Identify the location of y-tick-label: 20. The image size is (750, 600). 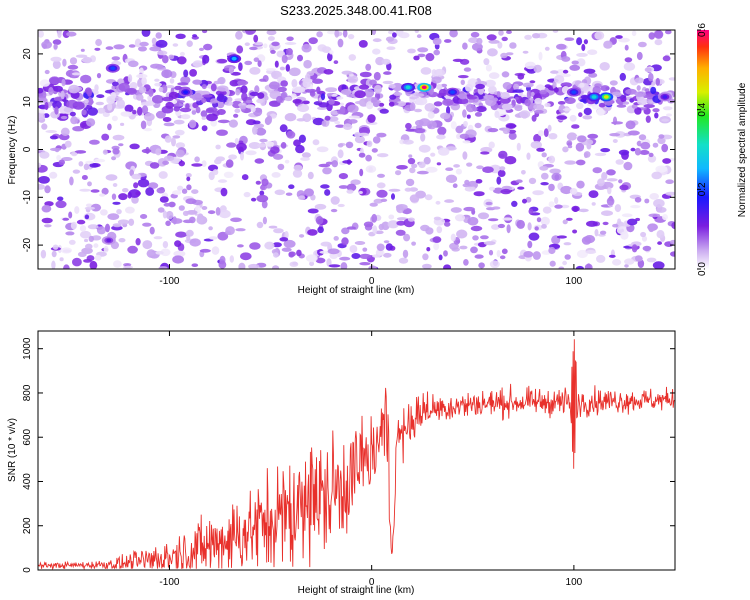
(27, 54).